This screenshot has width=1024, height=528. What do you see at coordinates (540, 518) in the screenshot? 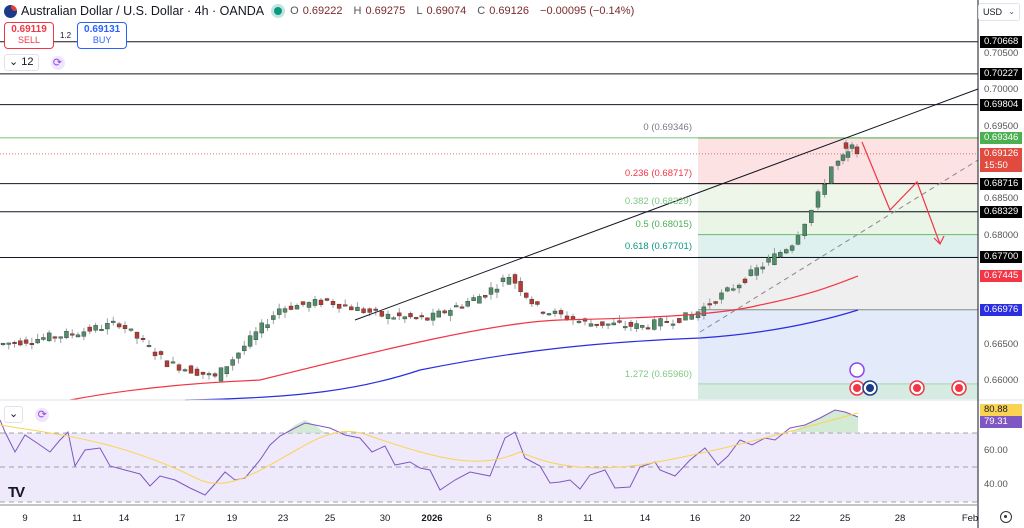
I see `time-tick: 8` at bounding box center [540, 518].